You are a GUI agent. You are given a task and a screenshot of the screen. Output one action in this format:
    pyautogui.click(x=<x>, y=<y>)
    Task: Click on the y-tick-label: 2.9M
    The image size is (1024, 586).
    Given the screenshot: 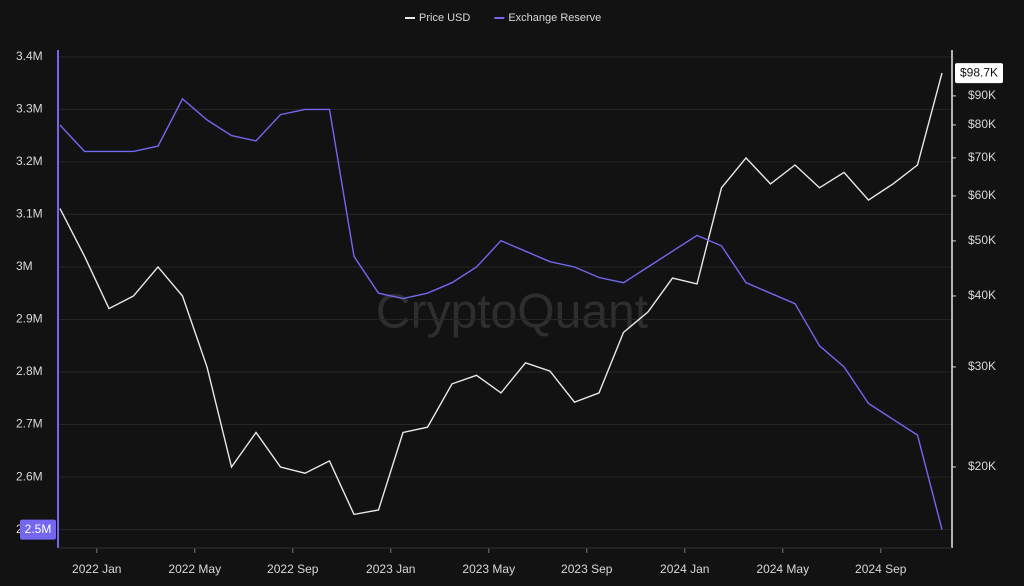 What is the action you would take?
    pyautogui.click(x=29, y=319)
    